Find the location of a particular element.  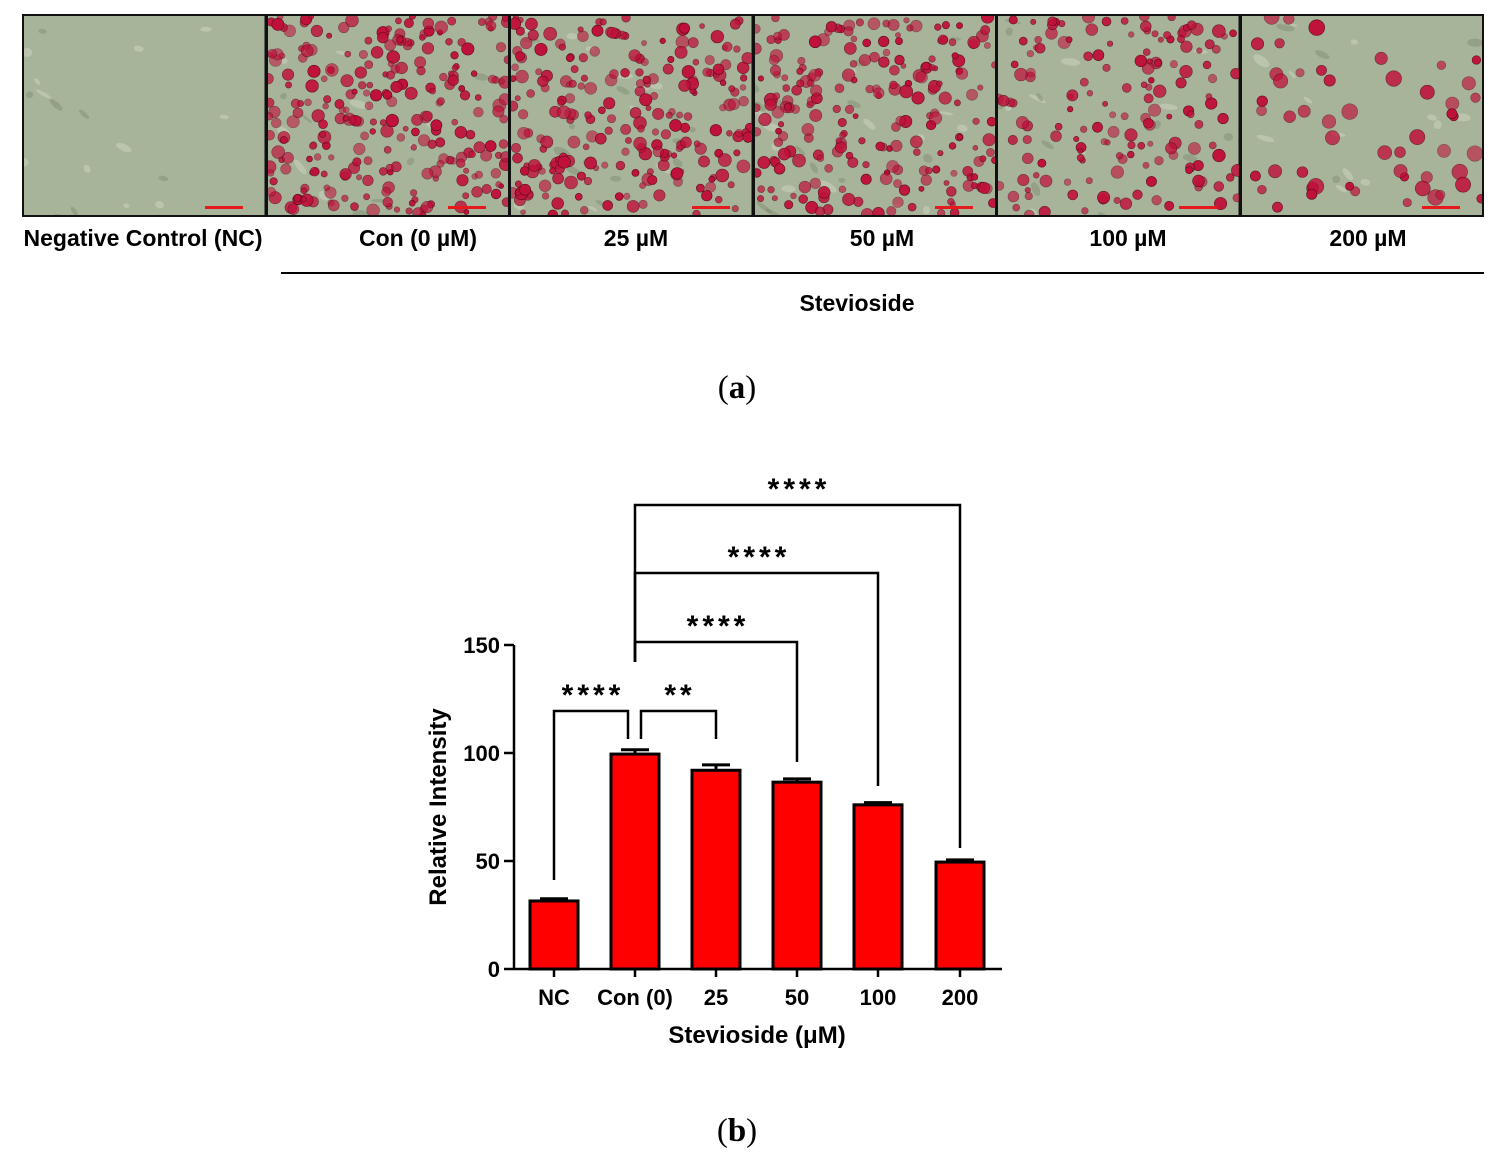

x-axis-title: Stevioside (μM) is located at coordinates (756, 1035).